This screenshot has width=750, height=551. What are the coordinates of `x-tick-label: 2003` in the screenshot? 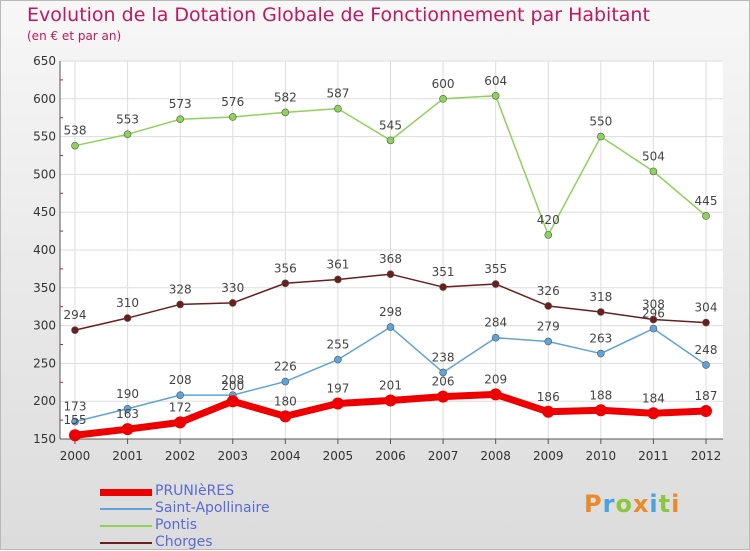 It's located at (232, 456).